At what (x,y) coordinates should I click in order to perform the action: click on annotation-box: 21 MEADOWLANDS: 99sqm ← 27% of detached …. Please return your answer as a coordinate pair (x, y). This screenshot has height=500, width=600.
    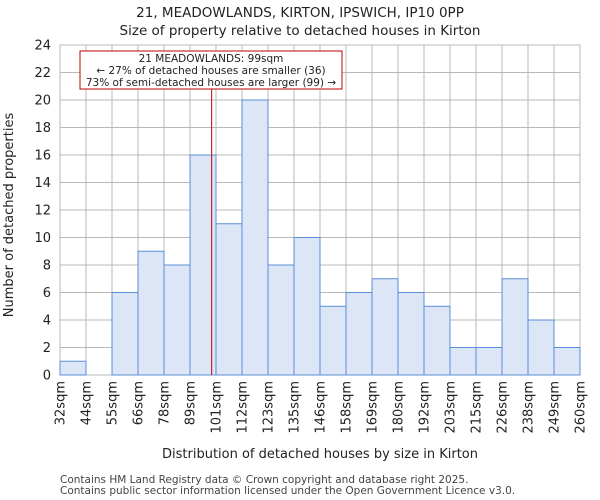
    Looking at the image, I should click on (211, 70).